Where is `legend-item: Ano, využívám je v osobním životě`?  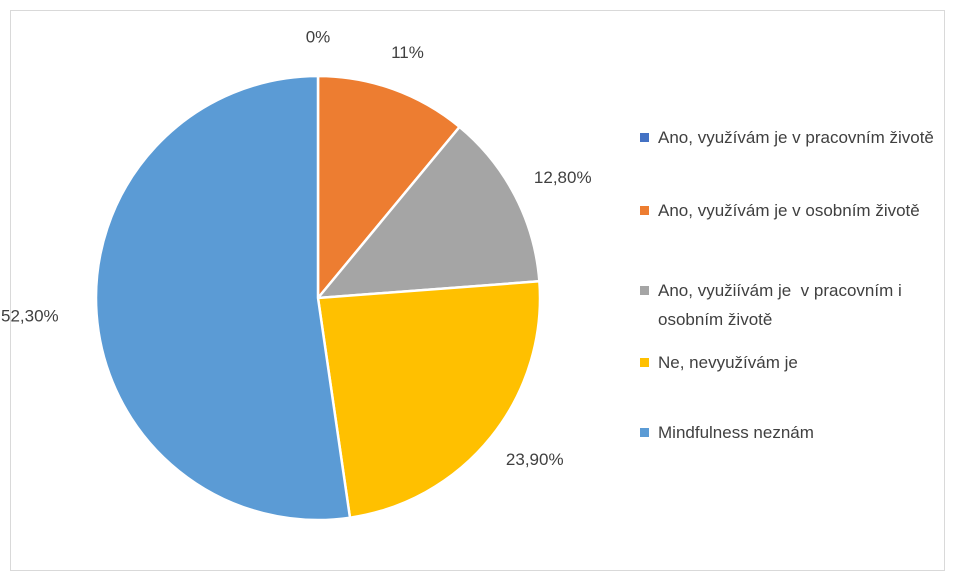 legend-item: Ano, využívám je v osobním životě is located at coordinates (797, 210).